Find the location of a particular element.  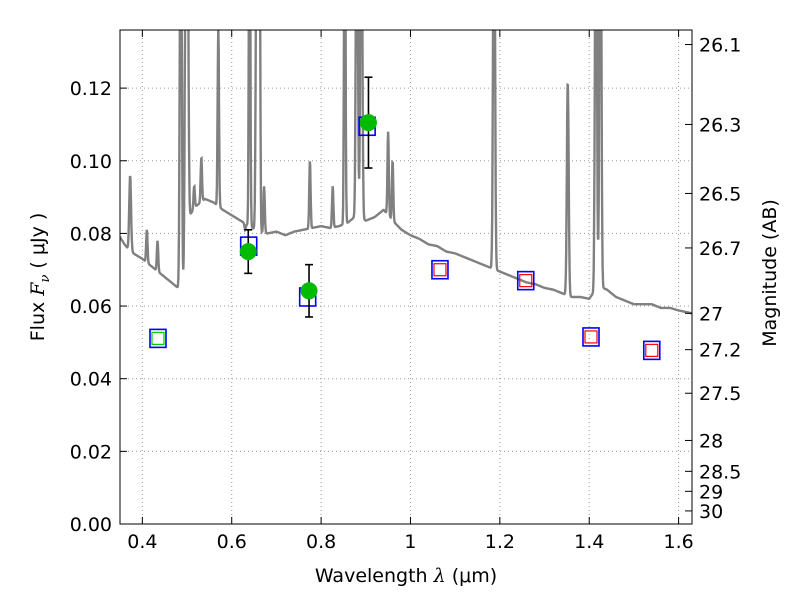

x-tick-label: 1.6 is located at coordinates (678, 542).